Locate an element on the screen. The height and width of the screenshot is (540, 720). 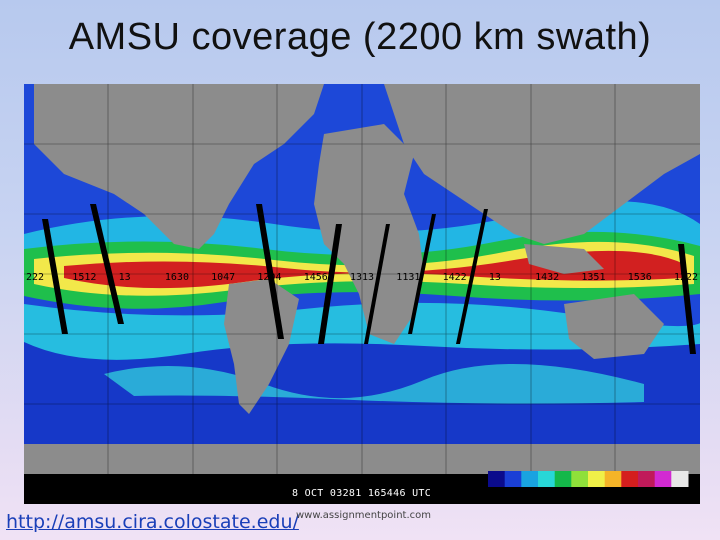
orbit-label: 1313 is located at coordinates (362, 277).